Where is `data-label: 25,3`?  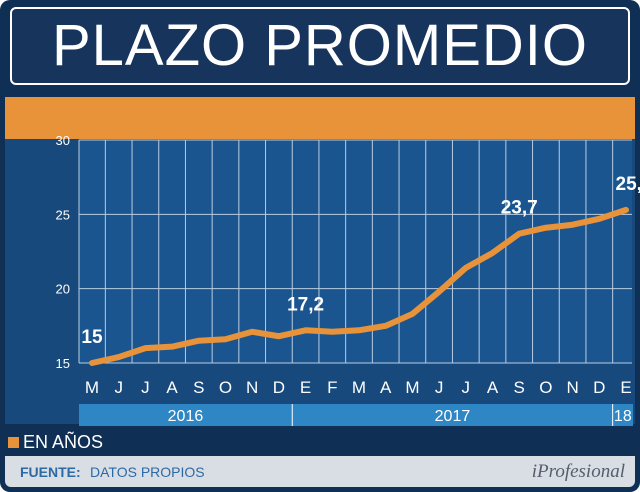
data-label: 25,3 is located at coordinates (628, 184).